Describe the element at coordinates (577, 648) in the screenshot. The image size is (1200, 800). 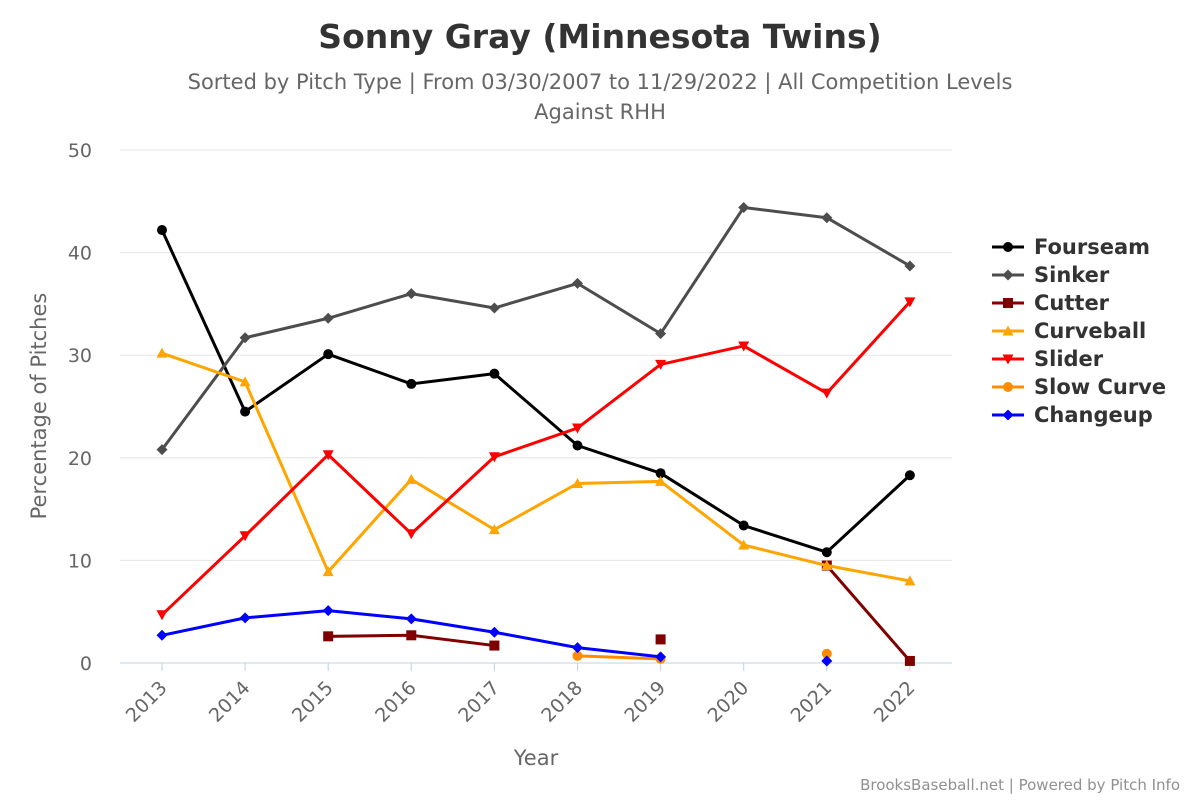
I see `point-changeup-2018` at that location.